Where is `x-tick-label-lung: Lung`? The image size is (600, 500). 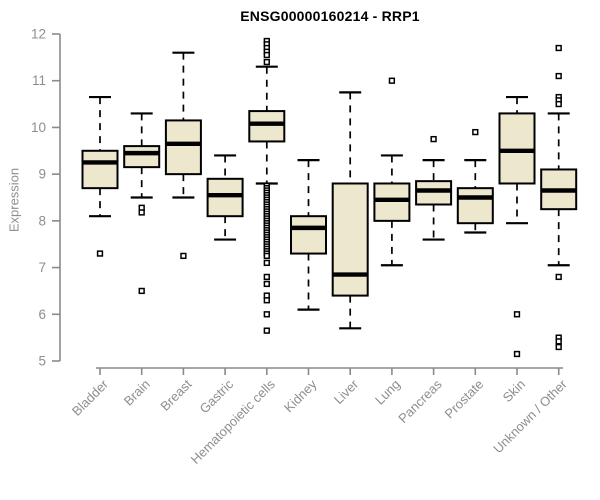
x-tick-label-lung: Lung is located at coordinates (387, 392).